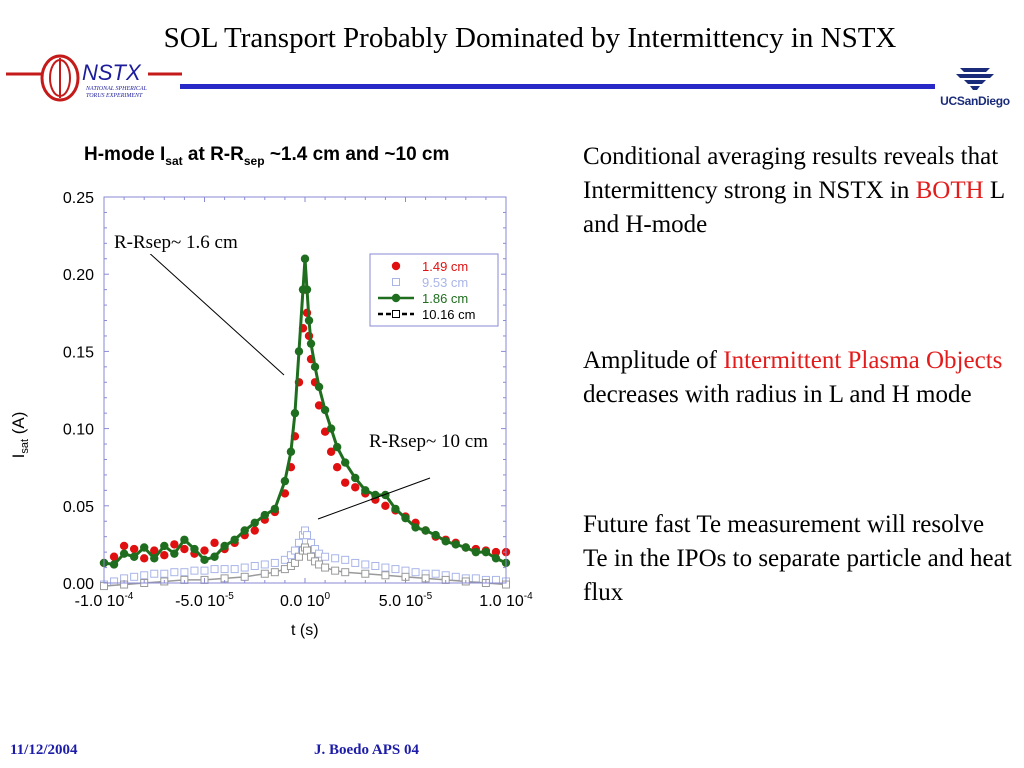 The width and height of the screenshot is (1024, 768). Describe the element at coordinates (653, 360) in the screenshot. I see `bullet-2-text-a: Amplitude of` at that location.